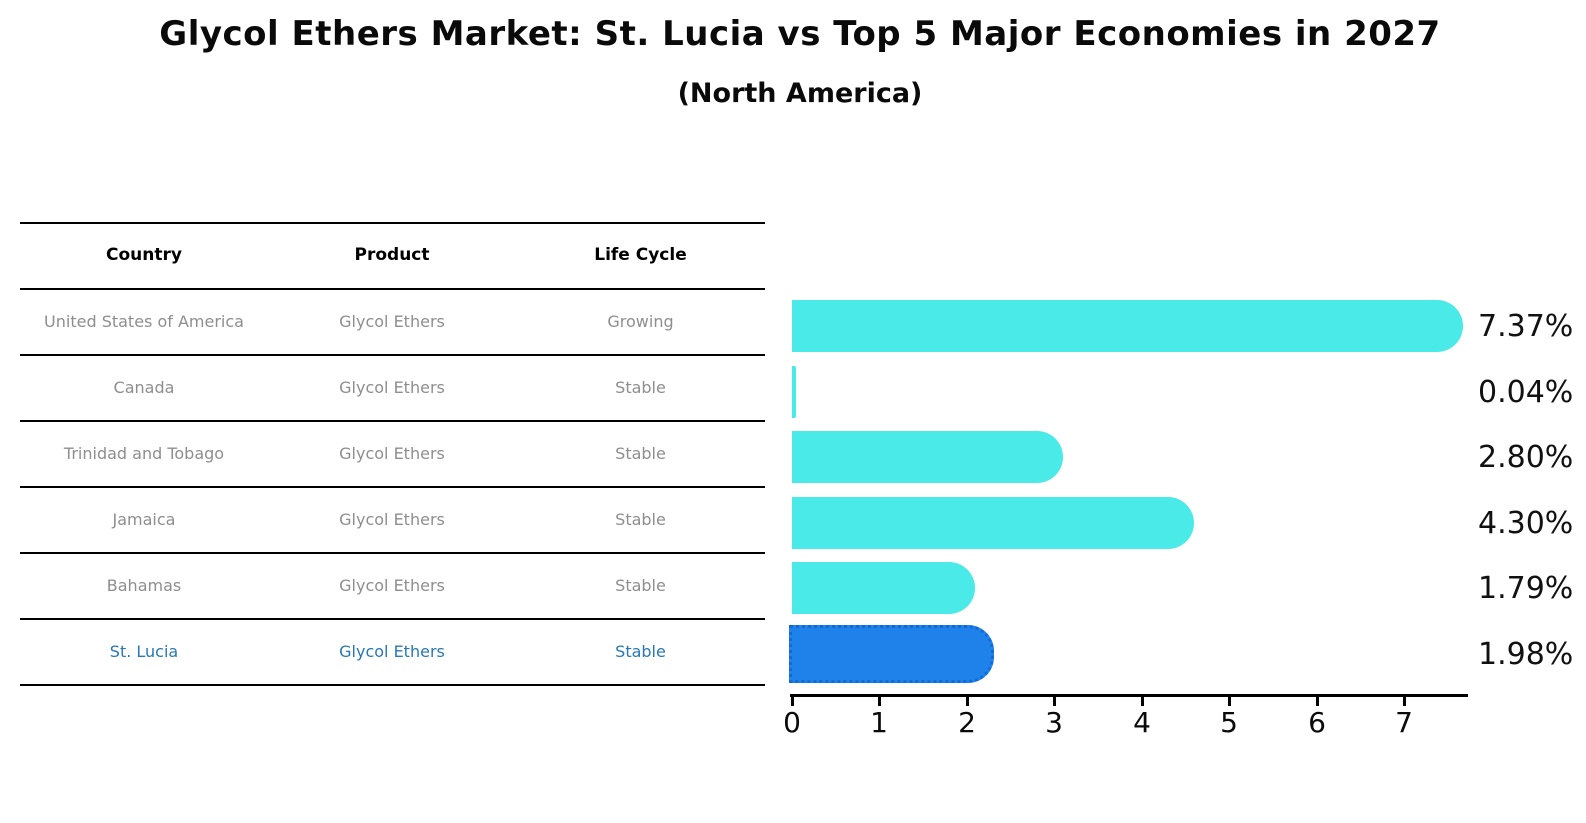  What do you see at coordinates (967, 722) in the screenshot?
I see `x-axis-tick-label: 2` at bounding box center [967, 722].